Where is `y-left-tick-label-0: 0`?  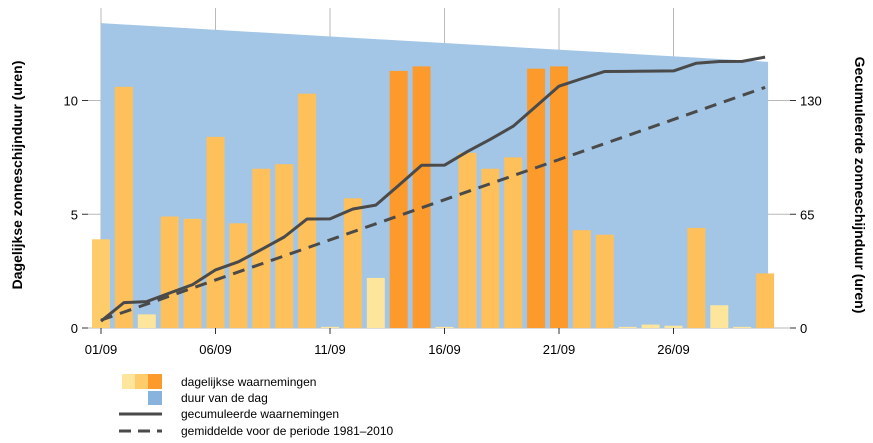 y-left-tick-label-0: 0 is located at coordinates (74, 328).